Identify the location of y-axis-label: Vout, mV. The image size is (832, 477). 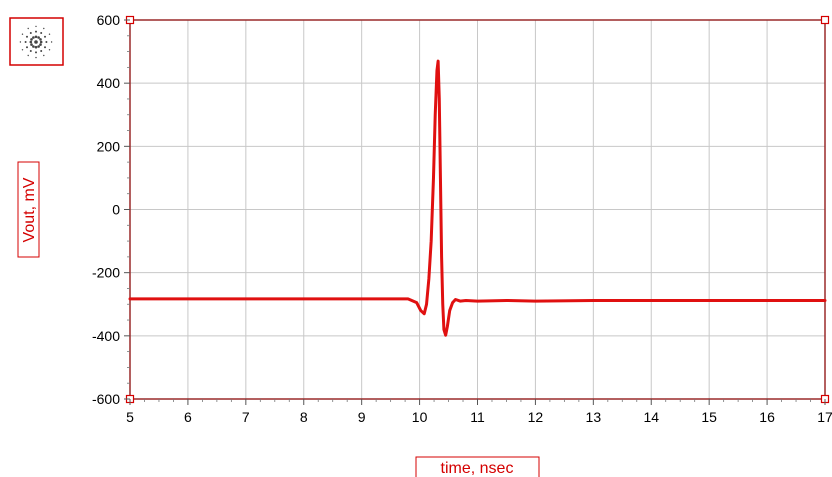
(28, 209).